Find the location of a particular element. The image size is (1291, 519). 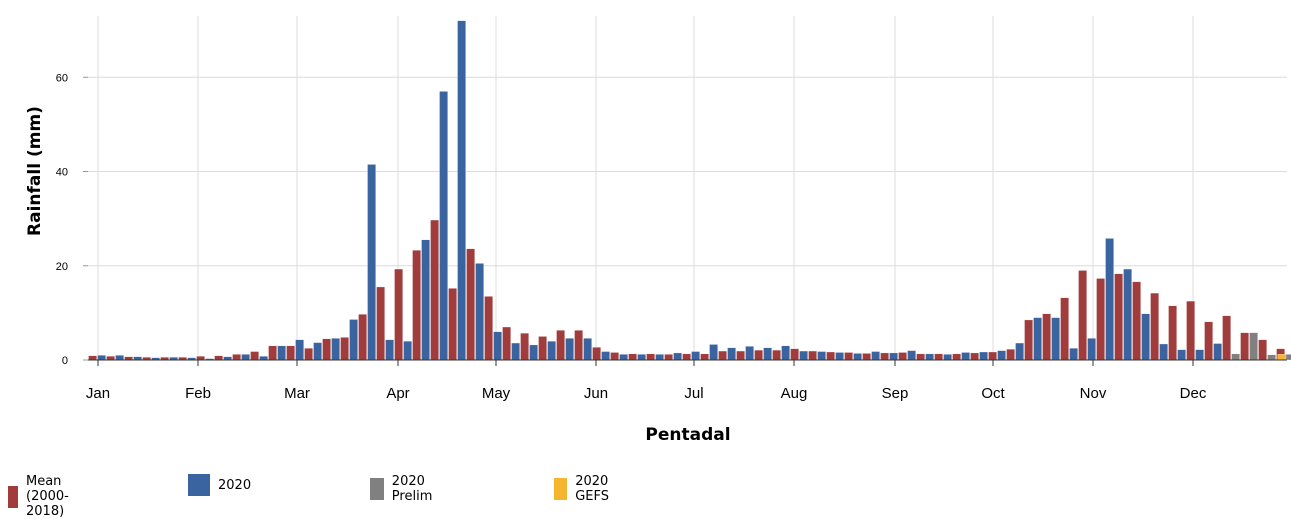

legend-item-2020: 2020 is located at coordinates (219, 485).